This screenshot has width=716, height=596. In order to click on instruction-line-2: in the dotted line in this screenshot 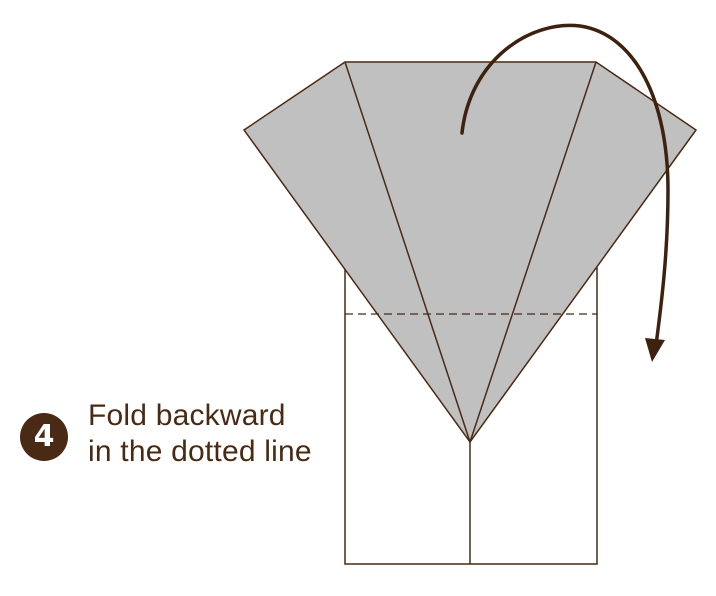, I will do `click(200, 451)`.